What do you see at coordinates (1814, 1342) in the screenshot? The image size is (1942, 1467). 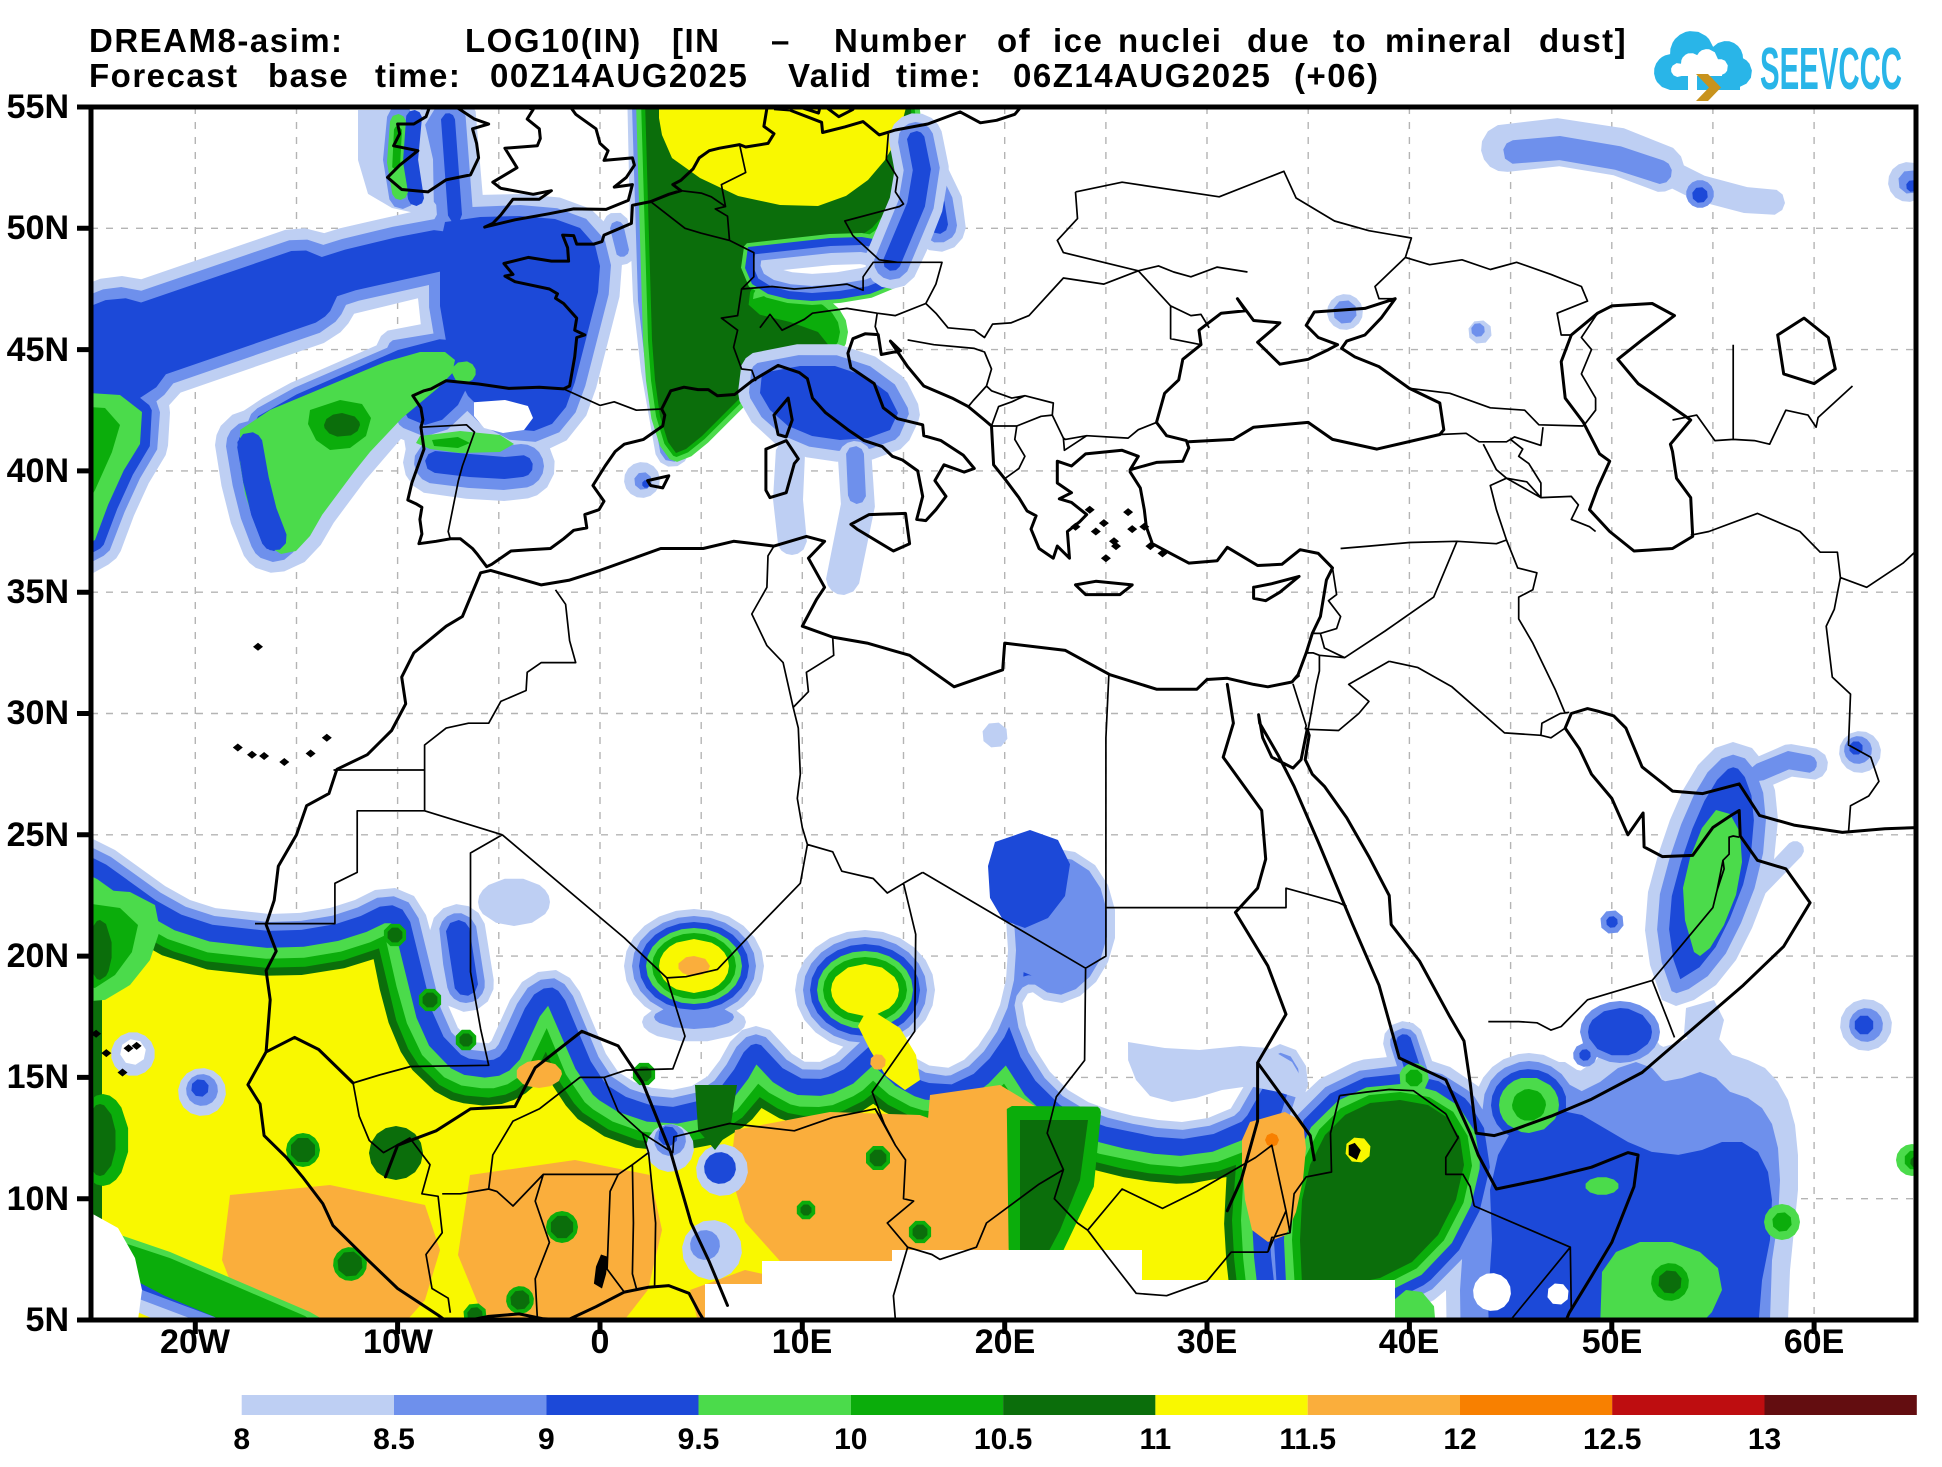 I see `svg-text: 60E` at bounding box center [1814, 1342].